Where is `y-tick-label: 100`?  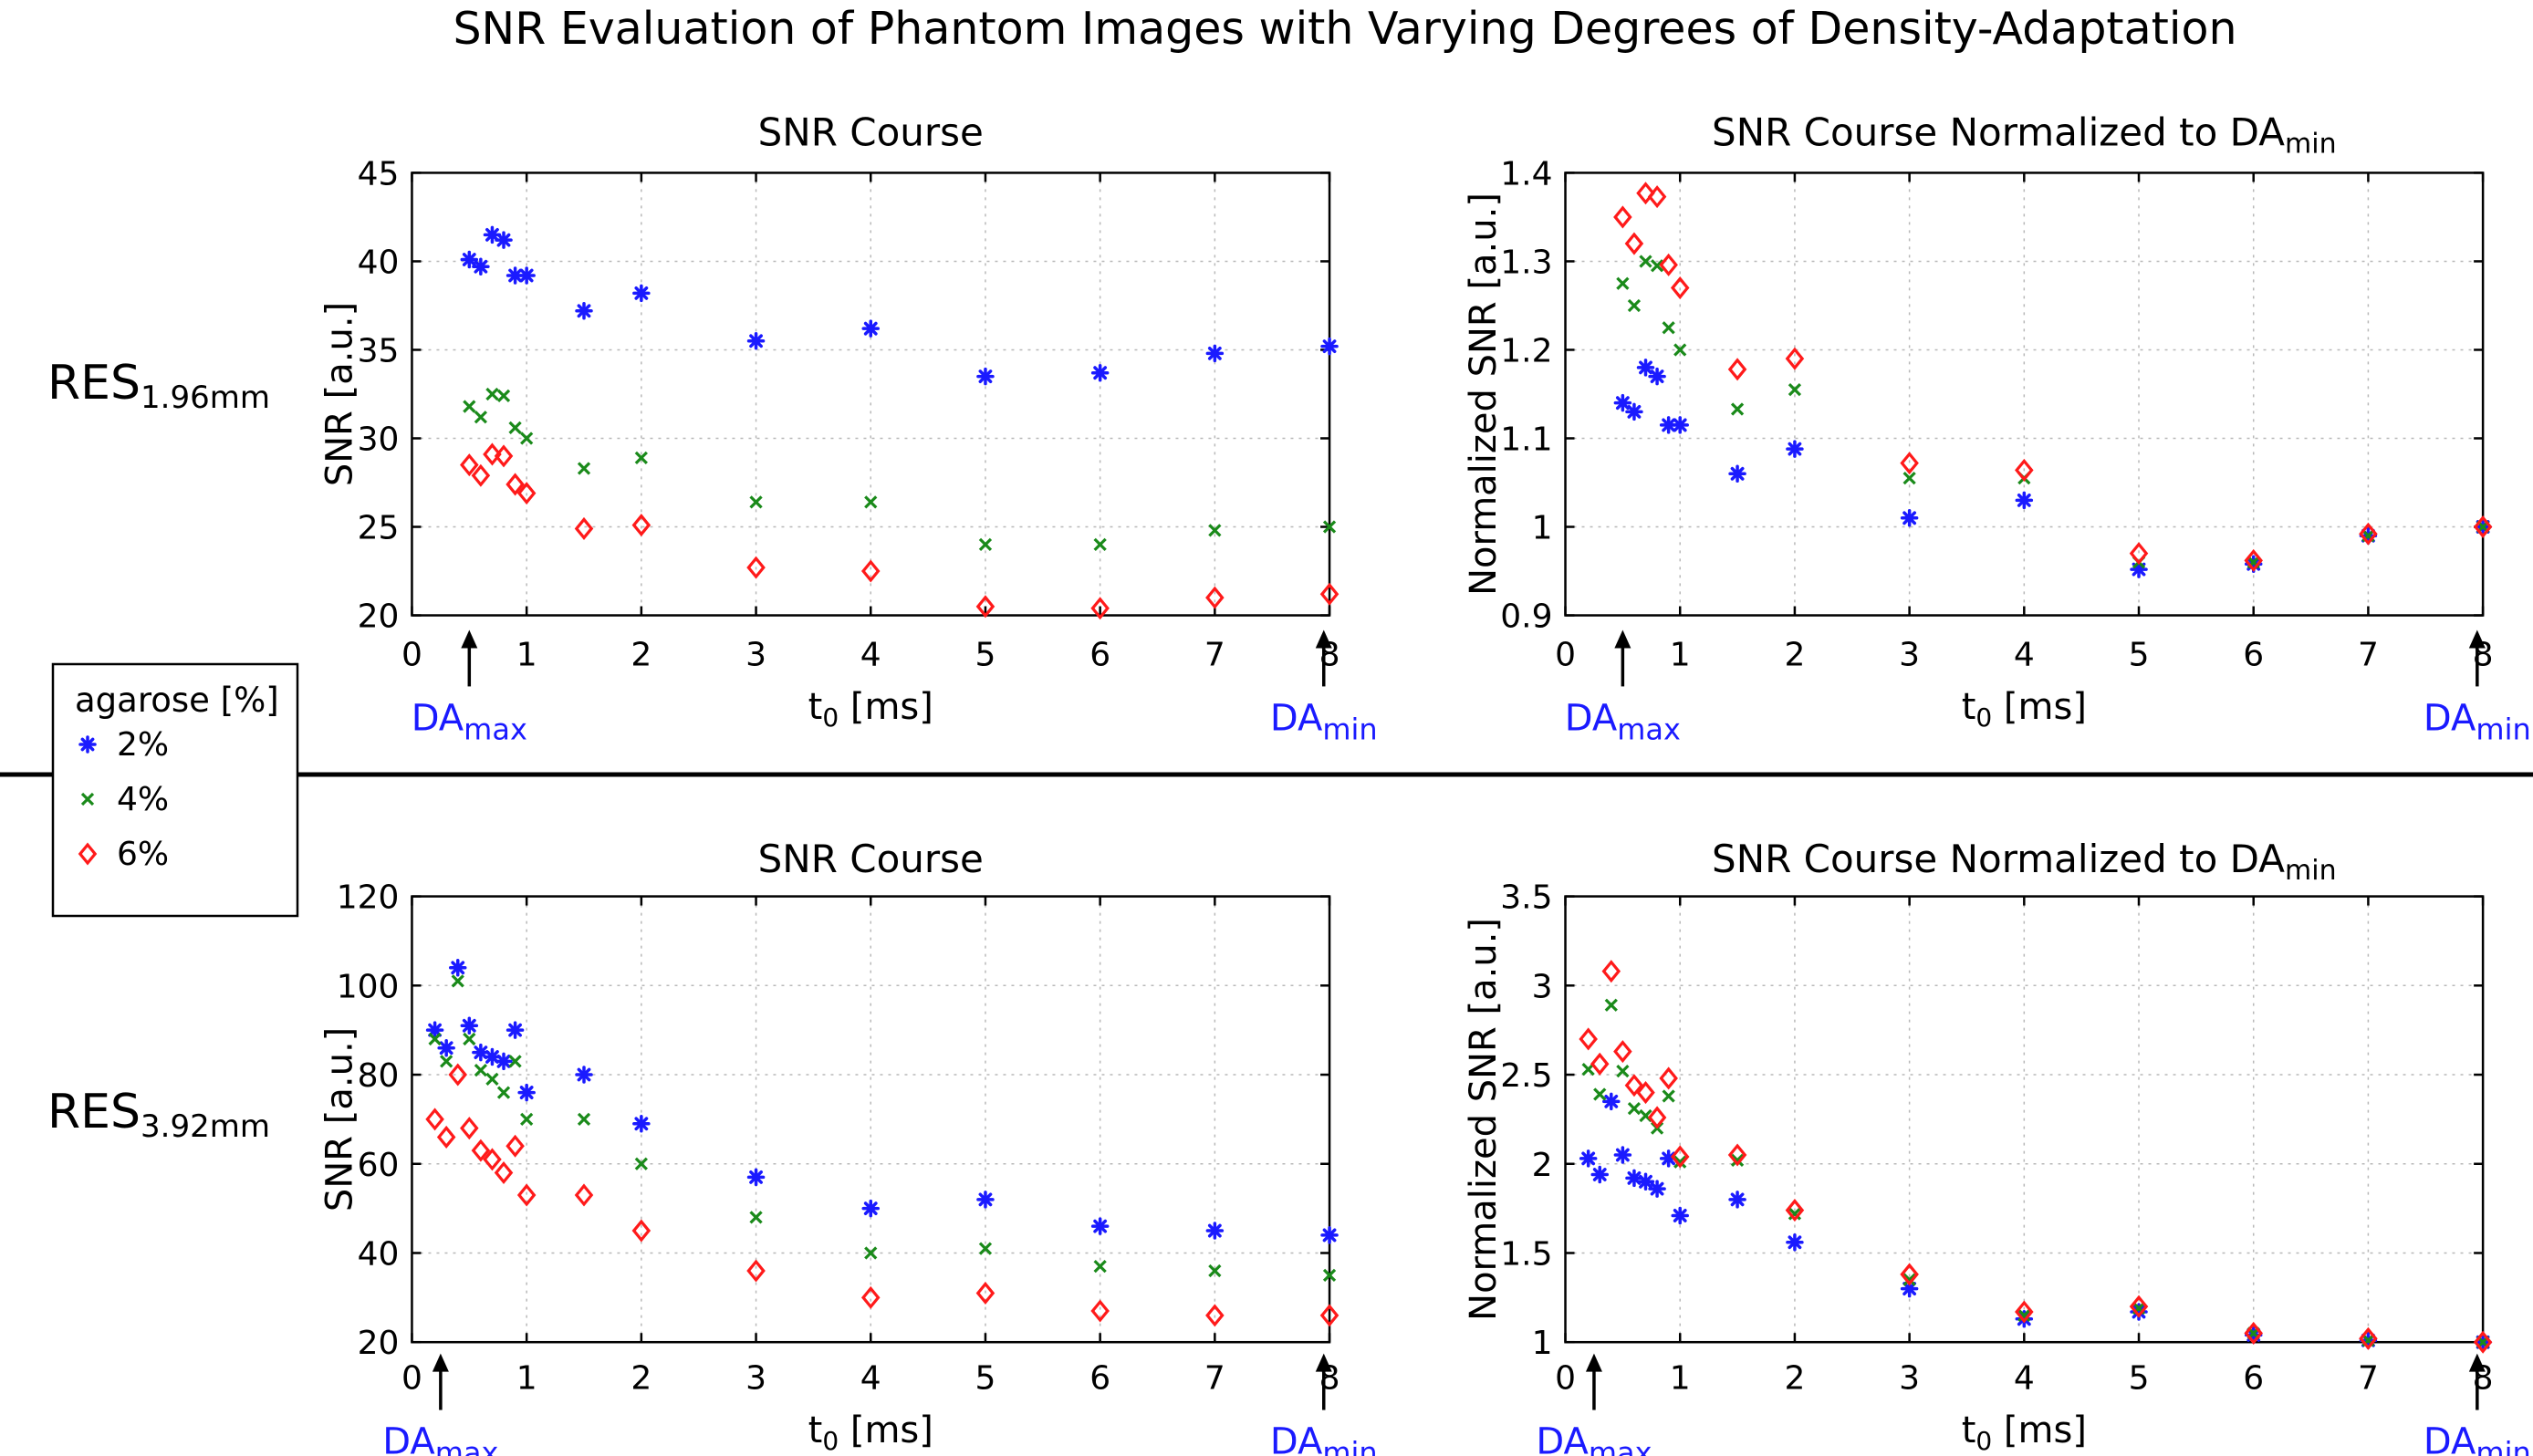
y-tick-label: 100 is located at coordinates (368, 986).